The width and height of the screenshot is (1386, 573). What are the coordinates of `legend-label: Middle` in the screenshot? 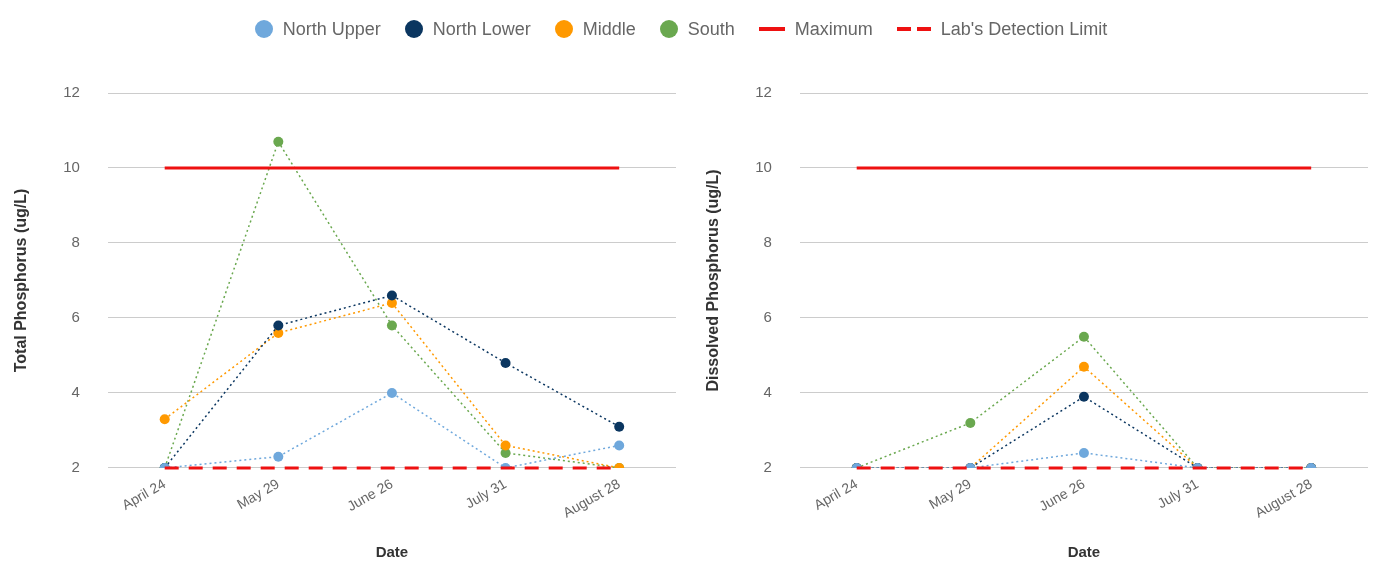 It's located at (609, 29).